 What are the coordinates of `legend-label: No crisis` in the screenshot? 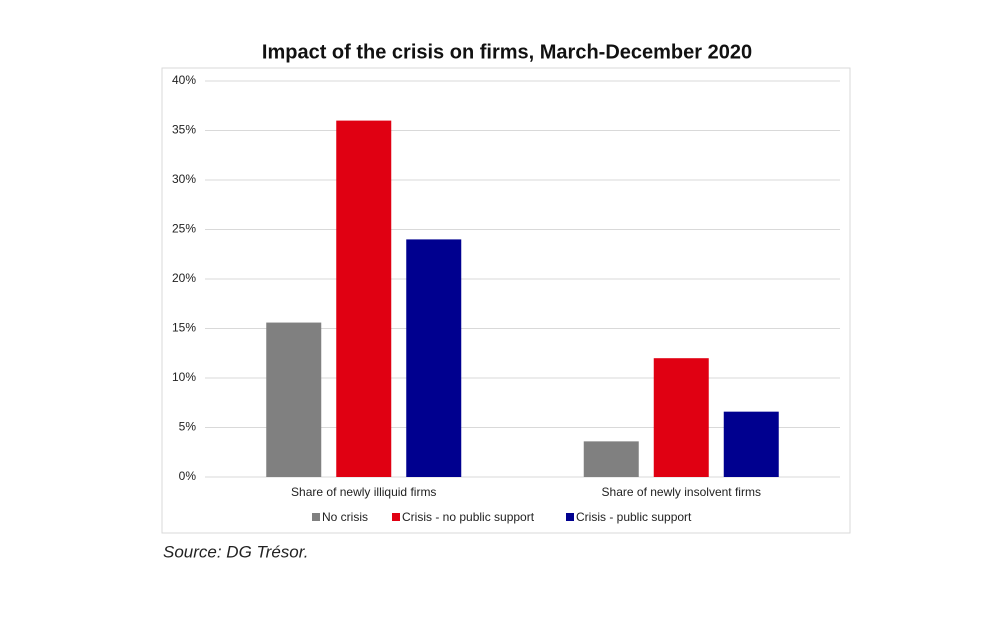 It's located at (345, 517).